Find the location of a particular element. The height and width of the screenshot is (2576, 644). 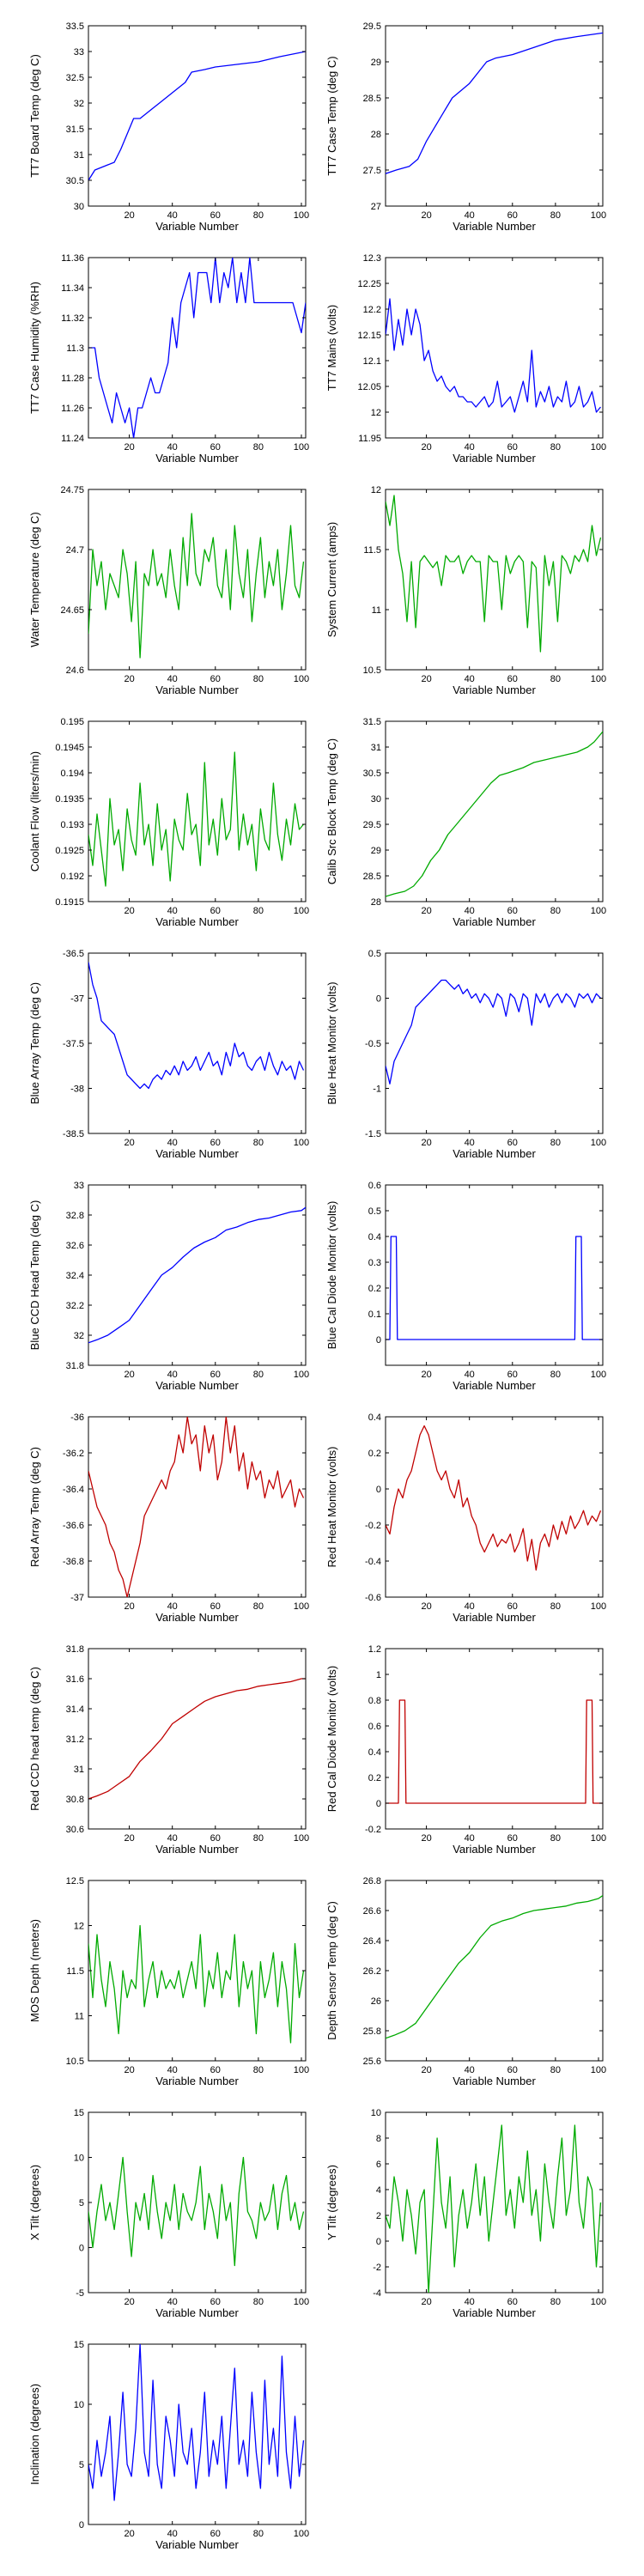

chart-7-y-tick-label: 0.192 is located at coordinates (72, 877).